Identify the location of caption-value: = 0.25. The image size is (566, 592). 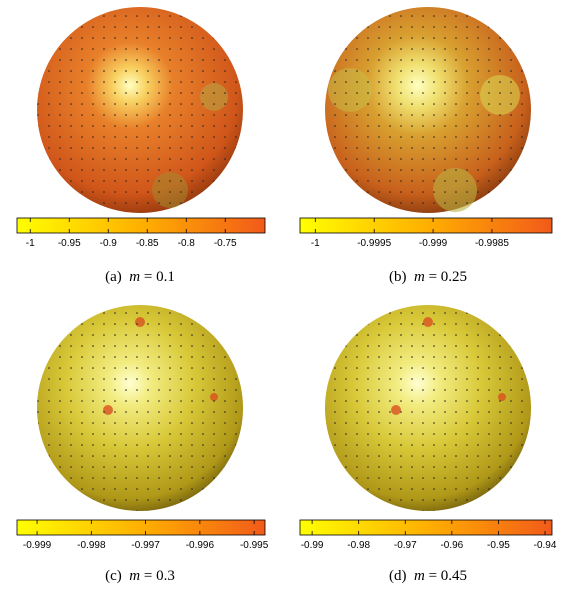
(448, 277).